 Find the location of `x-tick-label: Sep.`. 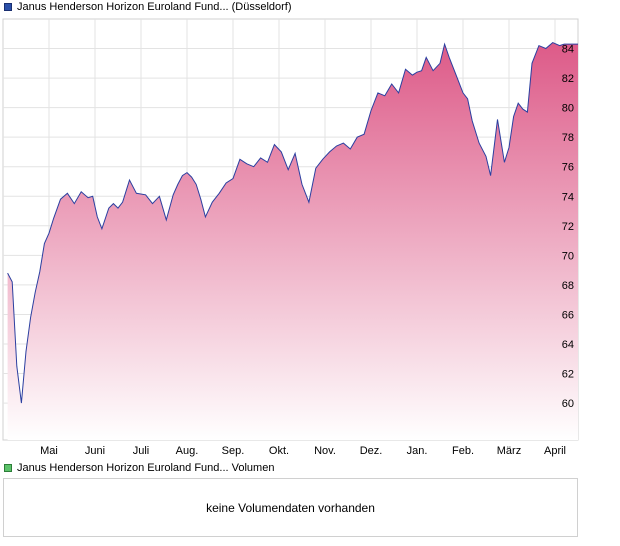

x-tick-label: Sep. is located at coordinates (233, 451).